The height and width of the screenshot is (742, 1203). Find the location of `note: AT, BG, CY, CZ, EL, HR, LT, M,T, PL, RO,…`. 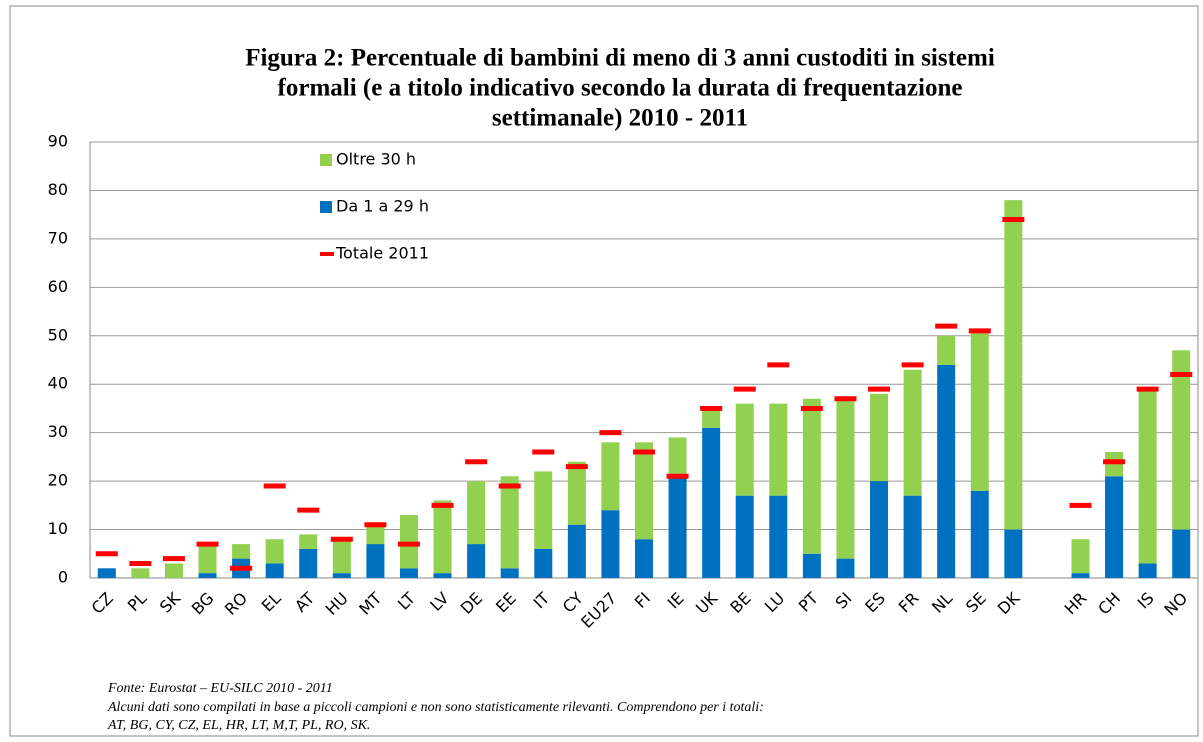

note: AT, BG, CY, CZ, EL, HR, LT, M,T, PL, RO,… is located at coordinates (238, 725).